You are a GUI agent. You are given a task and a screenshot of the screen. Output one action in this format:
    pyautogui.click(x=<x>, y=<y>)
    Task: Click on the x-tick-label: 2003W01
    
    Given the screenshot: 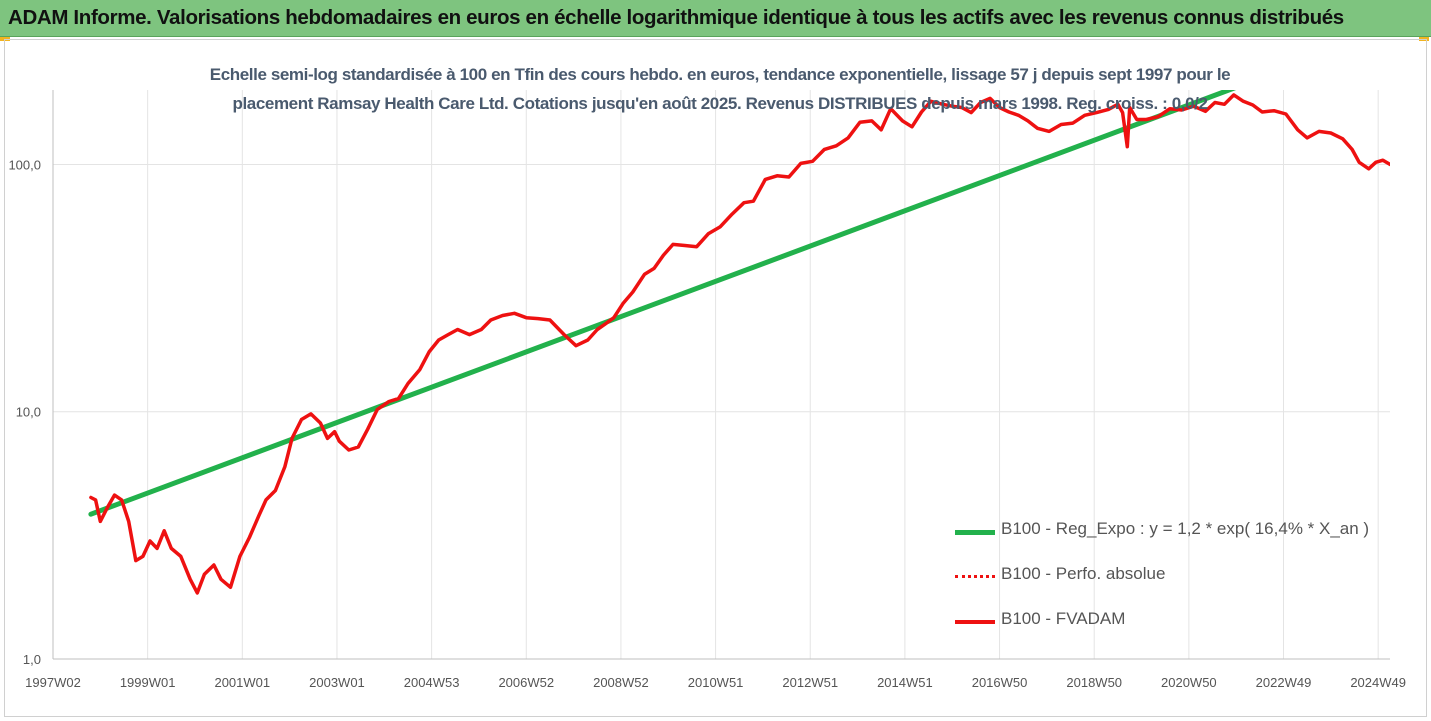 What is the action you would take?
    pyautogui.click(x=337, y=682)
    